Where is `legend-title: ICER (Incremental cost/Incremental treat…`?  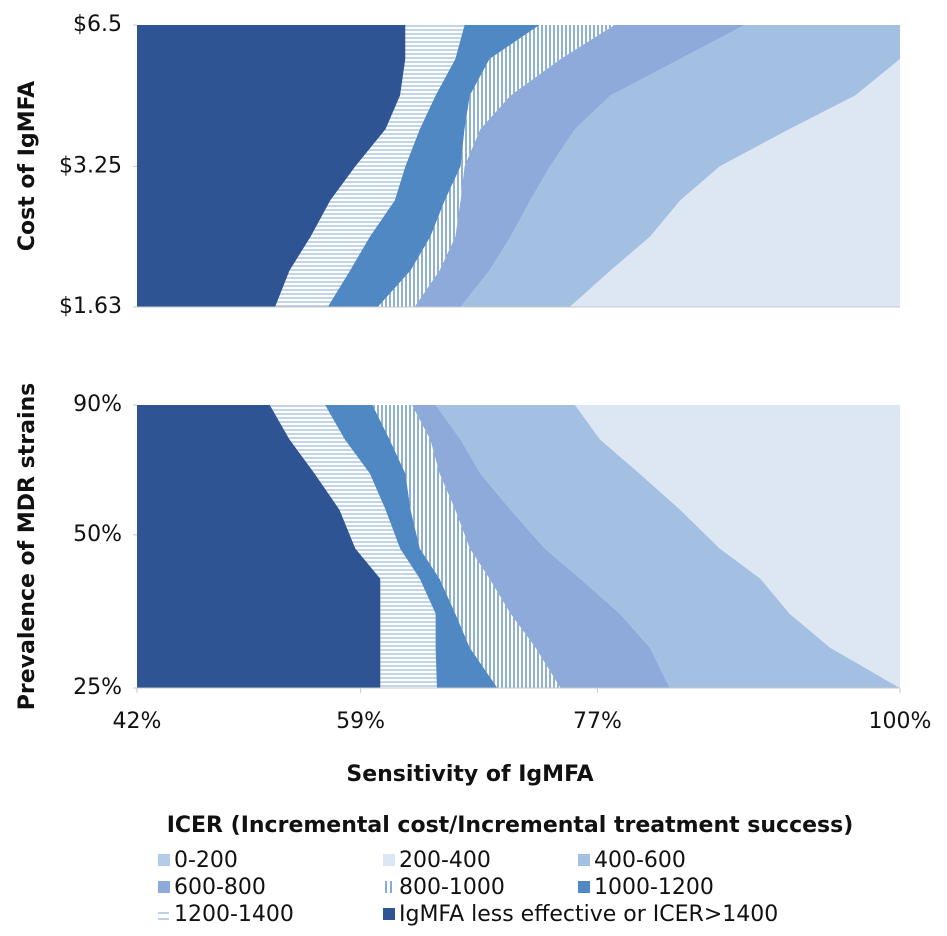 legend-title: ICER (Incremental cost/Incremental treat… is located at coordinates (510, 825).